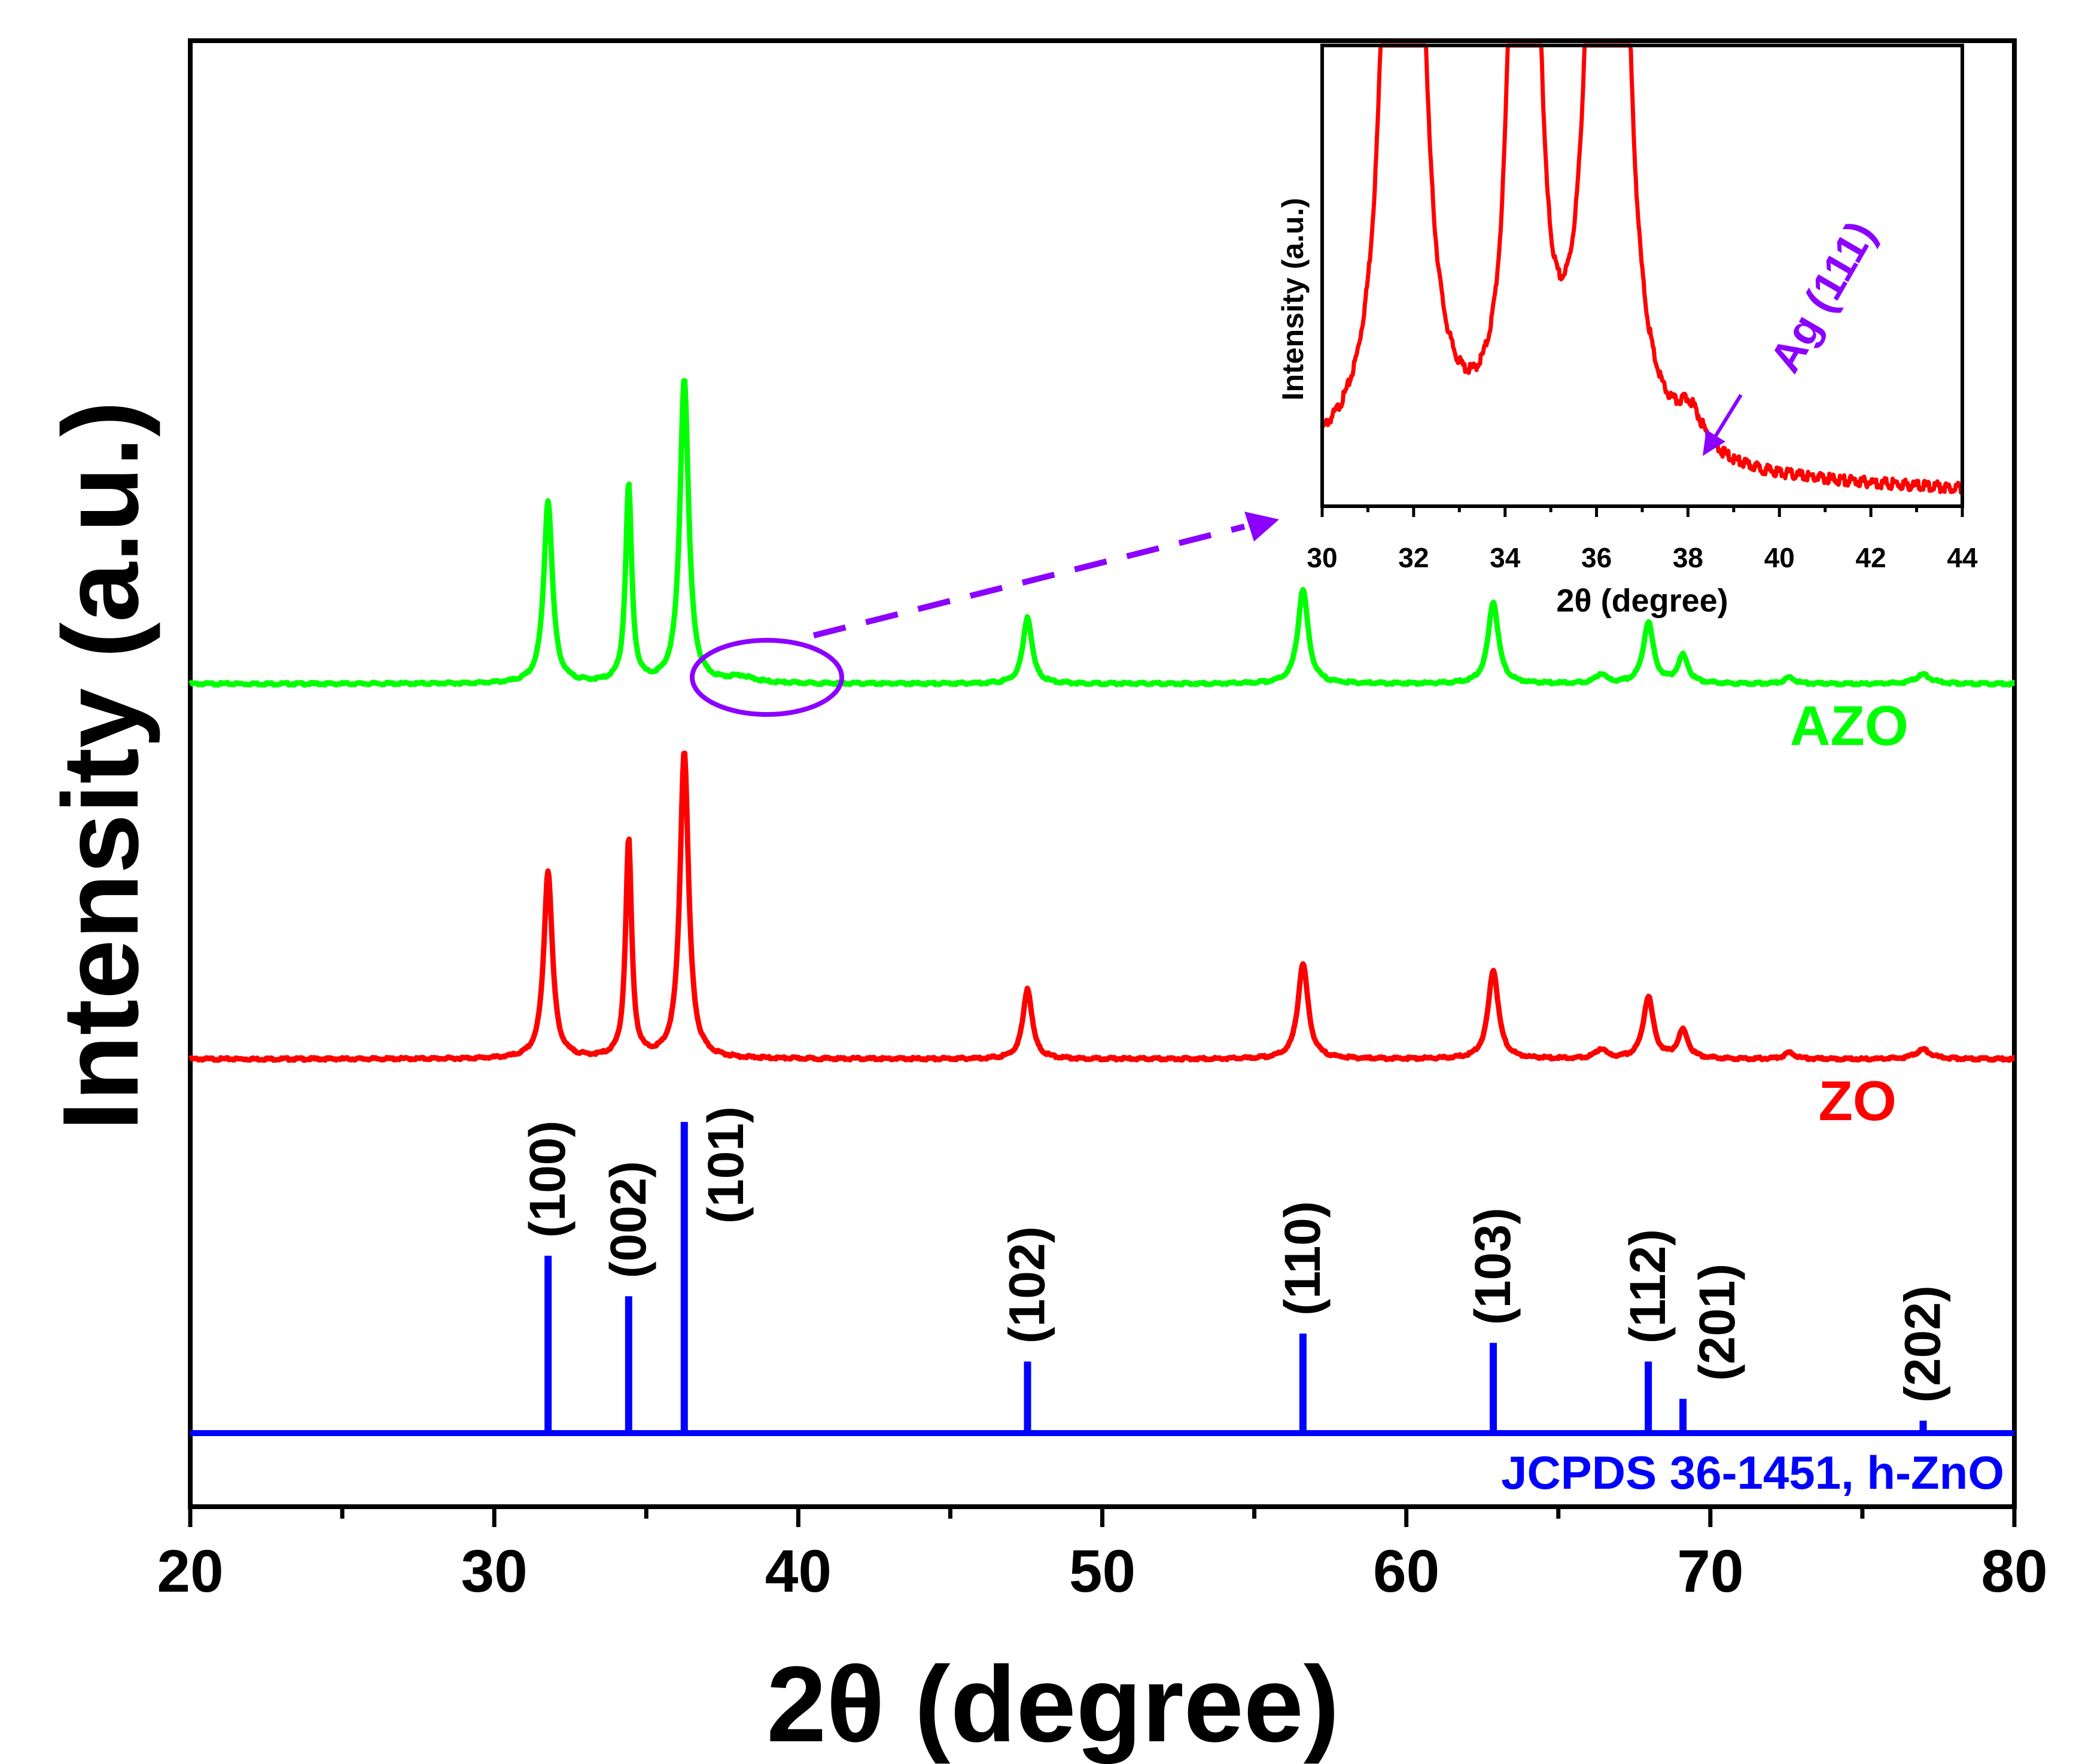 The height and width of the screenshot is (1764, 2073). Describe the element at coordinates (1642, 511) in the screenshot. I see `inset-x-ticks` at that location.